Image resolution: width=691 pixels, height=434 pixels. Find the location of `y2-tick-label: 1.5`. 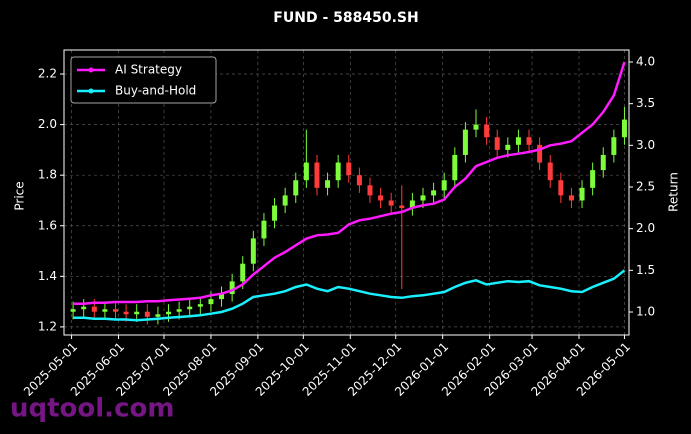

y2-tick-label: 1.5 is located at coordinates (645, 270).